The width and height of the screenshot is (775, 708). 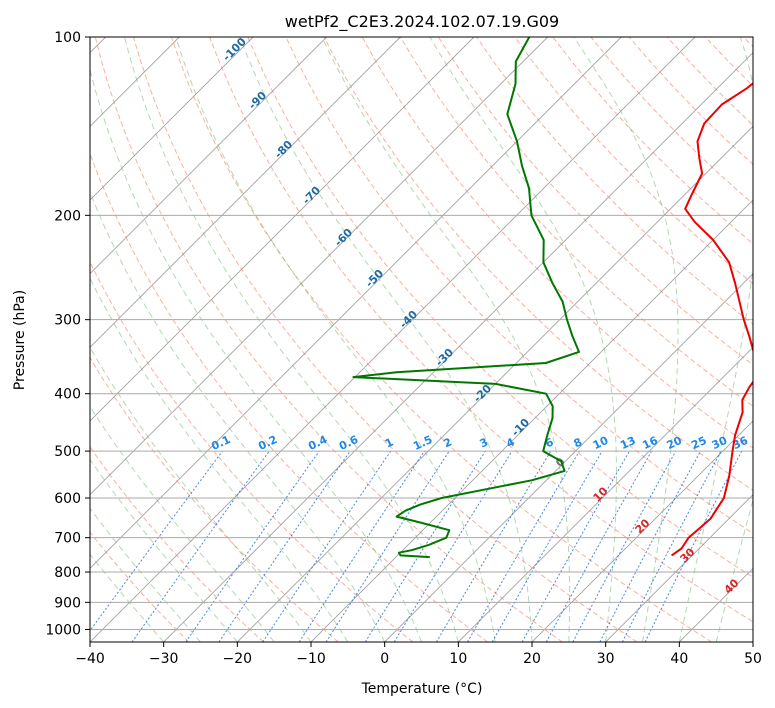 What do you see at coordinates (422, 689) in the screenshot?
I see `x-axis-title: Temperature (°C)` at bounding box center [422, 689].